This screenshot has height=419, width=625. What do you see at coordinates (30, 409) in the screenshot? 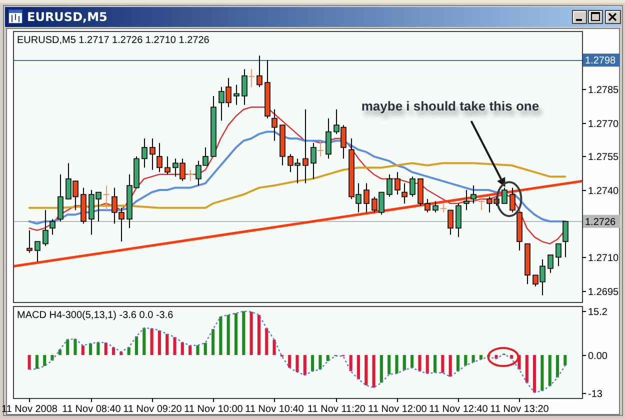
I see `x-tick-label: 11 Nov 2008` at bounding box center [30, 409].